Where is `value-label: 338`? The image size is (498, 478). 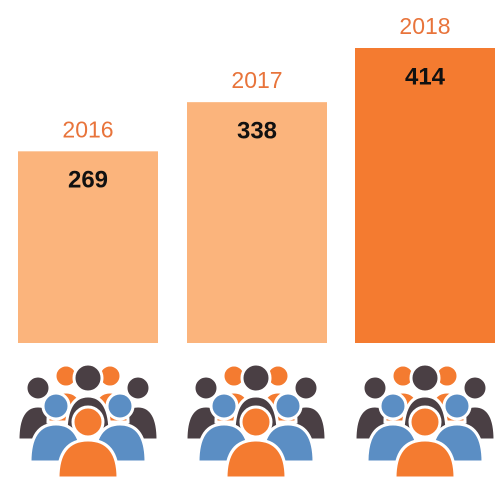 value-label: 338 is located at coordinates (257, 130).